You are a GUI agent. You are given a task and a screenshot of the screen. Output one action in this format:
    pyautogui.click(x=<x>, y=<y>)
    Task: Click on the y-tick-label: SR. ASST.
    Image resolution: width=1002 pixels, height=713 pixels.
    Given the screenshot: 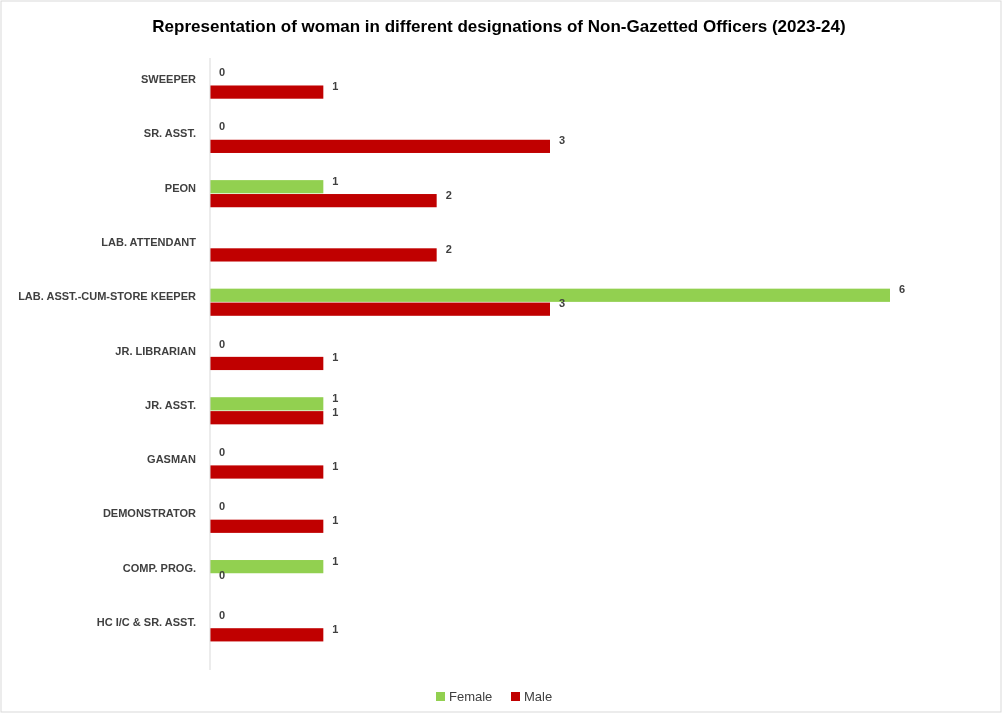 What is the action you would take?
    pyautogui.click(x=169, y=133)
    